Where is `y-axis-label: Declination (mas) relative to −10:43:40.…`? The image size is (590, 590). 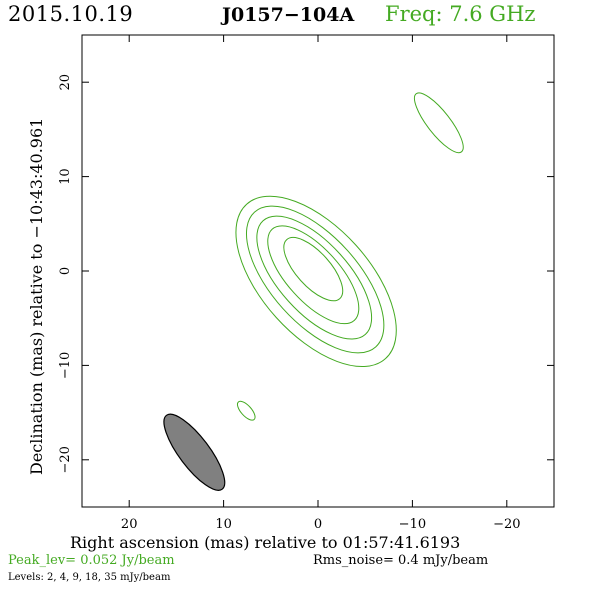
y-axis-label: Declination (mas) relative to −10:43:40.… is located at coordinates (36, 296).